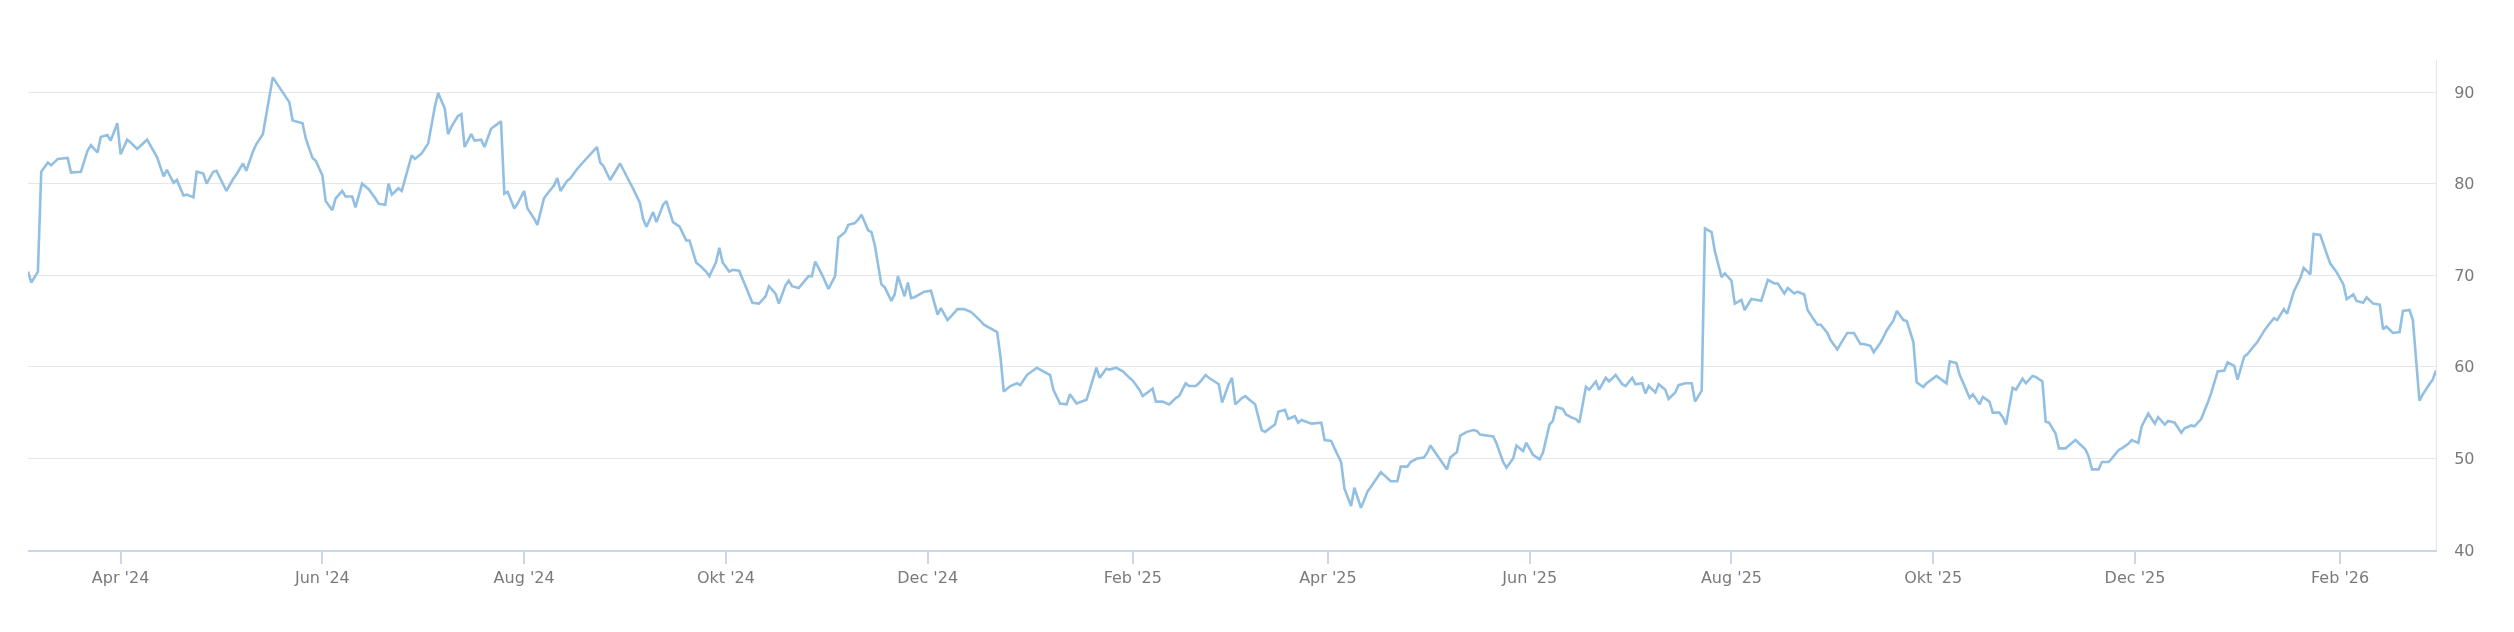  What do you see at coordinates (1132, 577) in the screenshot?
I see `x-tick-label: Feb '25` at bounding box center [1132, 577].